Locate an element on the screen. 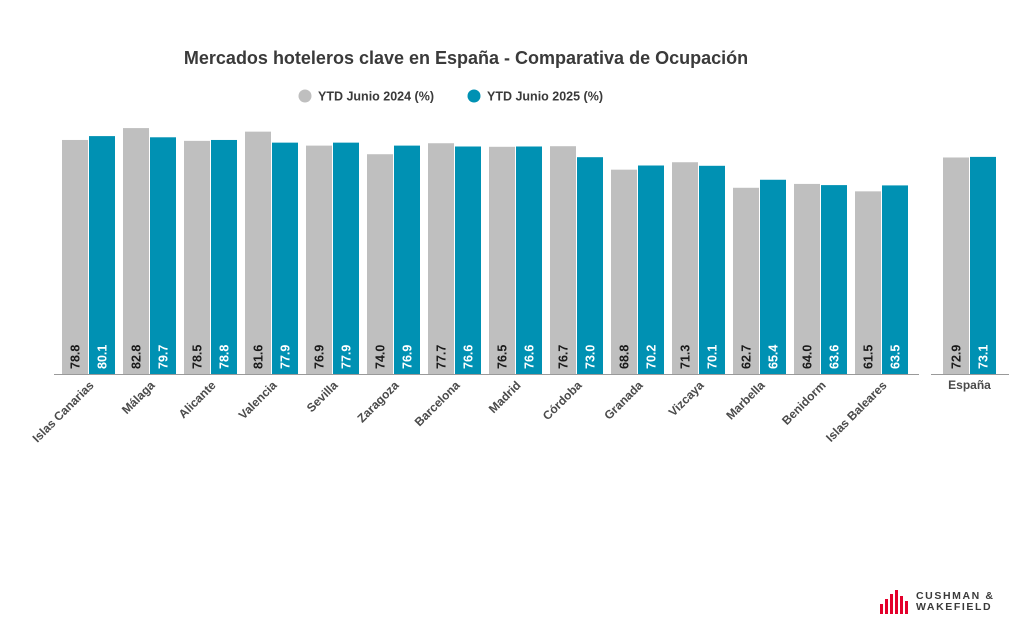 The height and width of the screenshot is (624, 1024). category-label-zaragoza: Zaragoza is located at coordinates (377, 401).